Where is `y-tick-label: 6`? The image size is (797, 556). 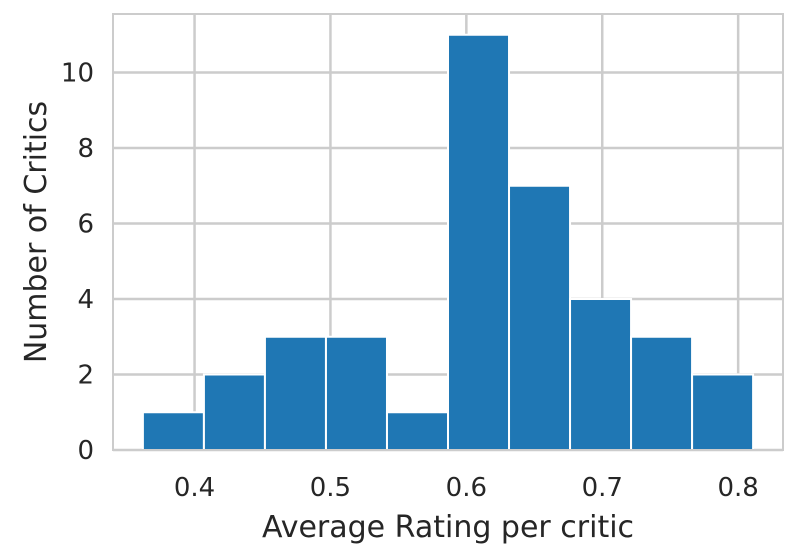
y-tick-label: 6 is located at coordinates (85, 225).